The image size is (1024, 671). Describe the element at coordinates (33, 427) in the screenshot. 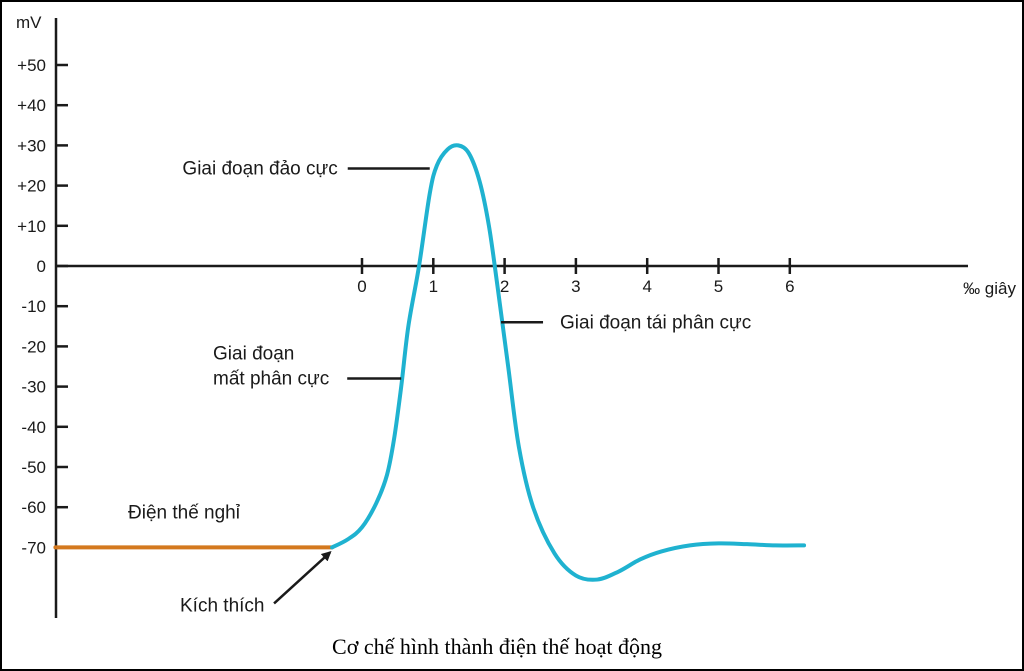

I see `y-tick-label: -40` at that location.